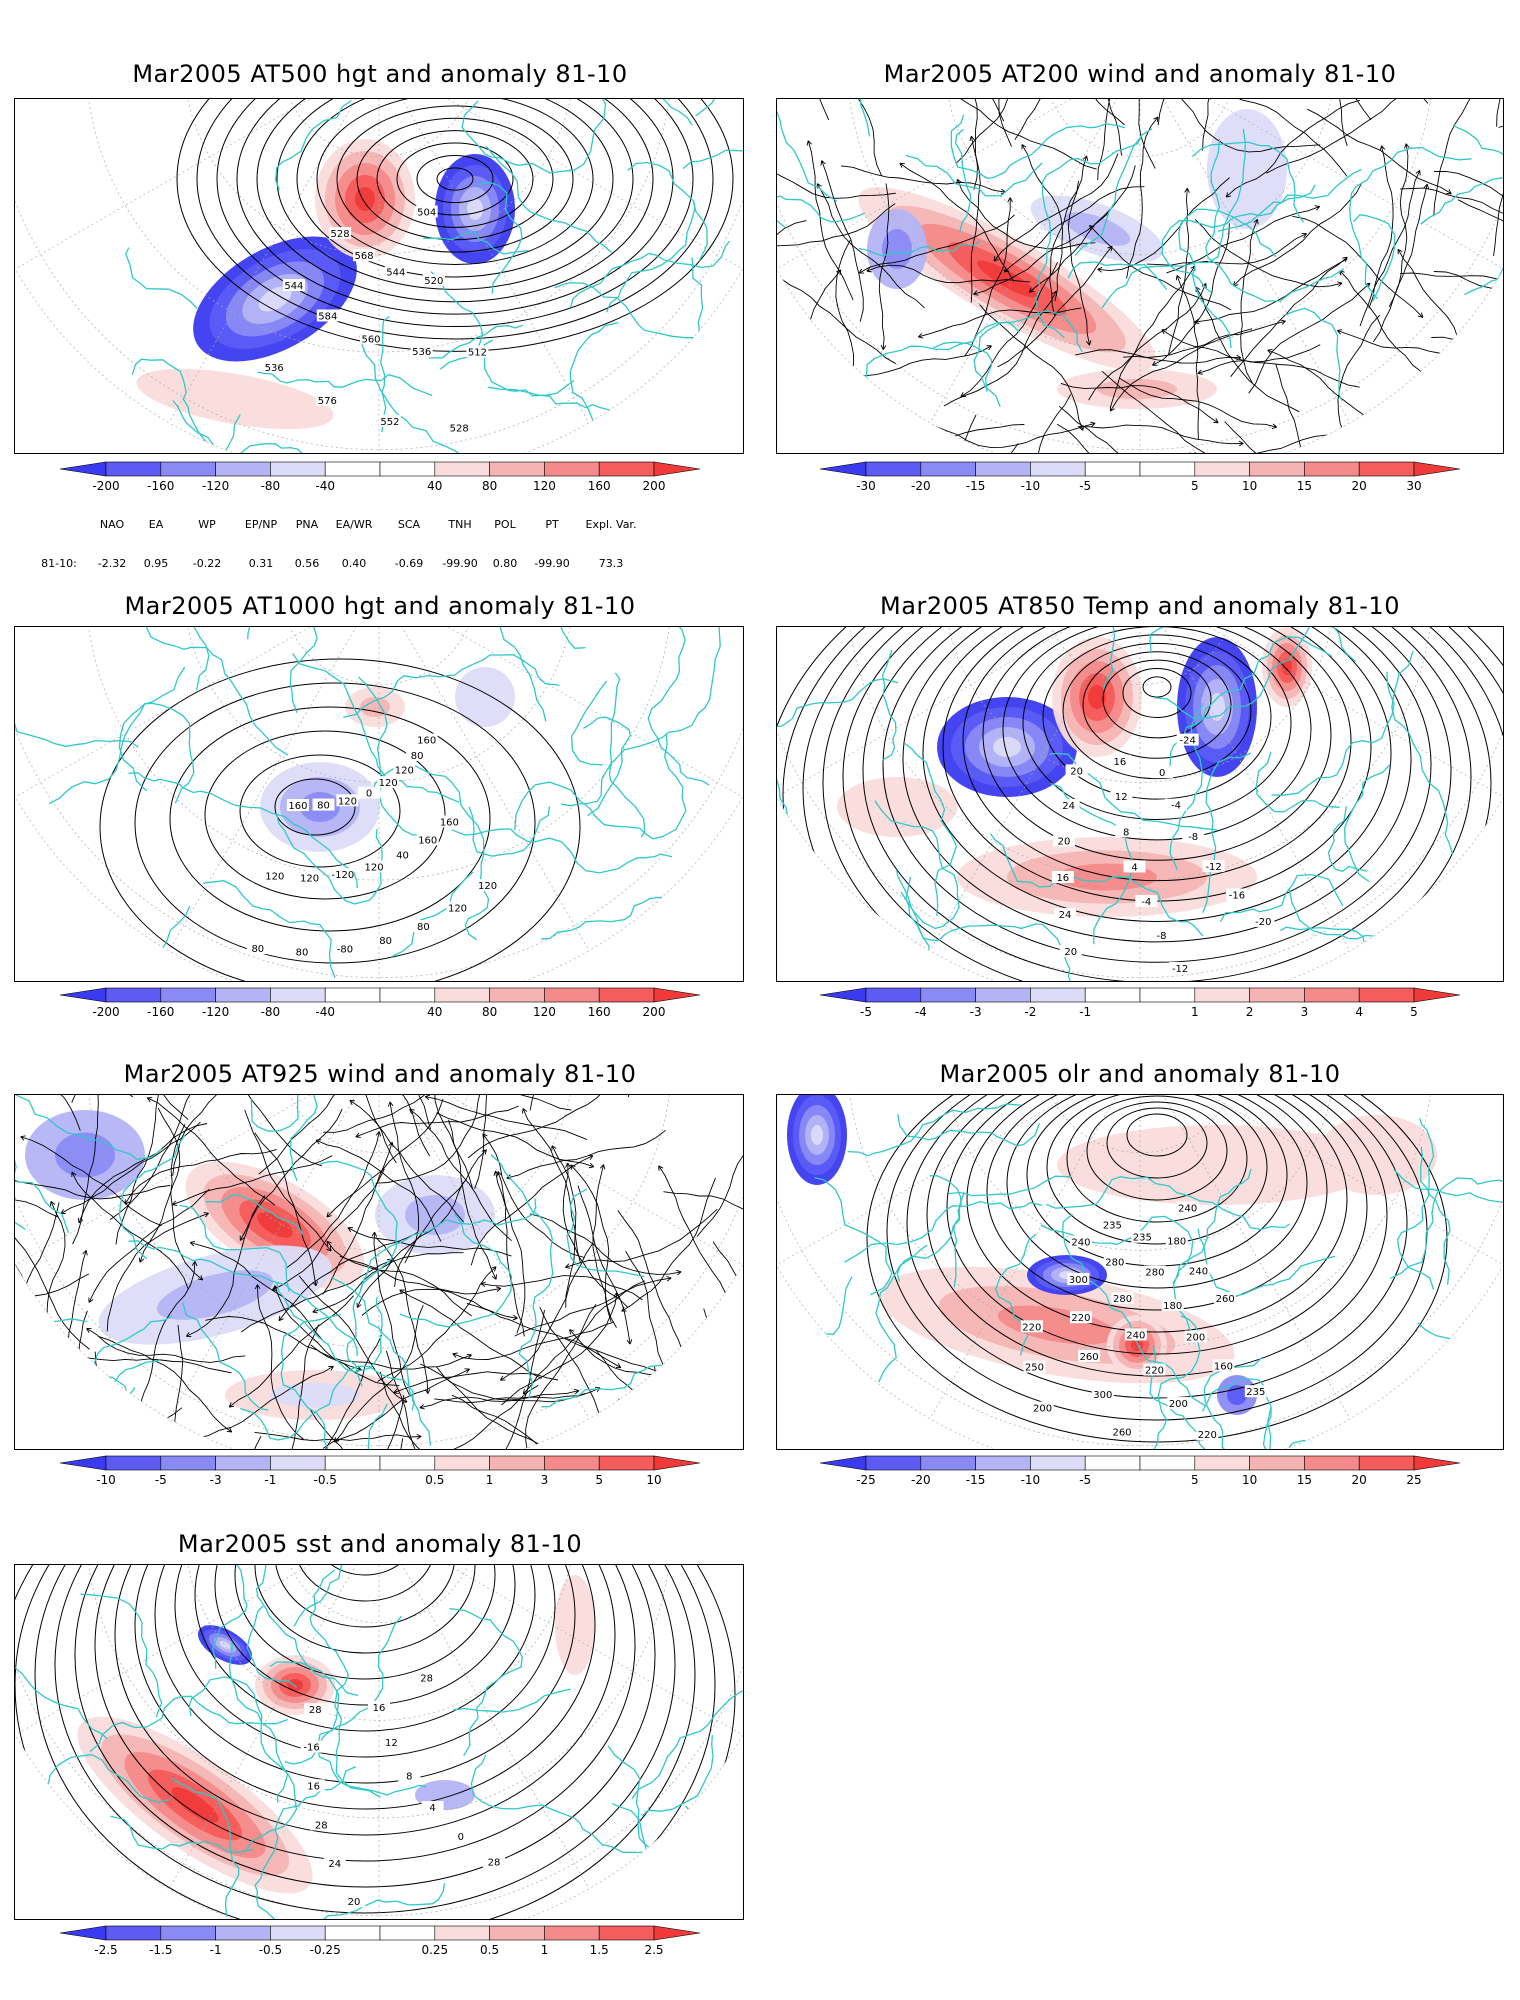  Describe the element at coordinates (1042, 1409) in the screenshot. I see `contour-label: 200` at that location.